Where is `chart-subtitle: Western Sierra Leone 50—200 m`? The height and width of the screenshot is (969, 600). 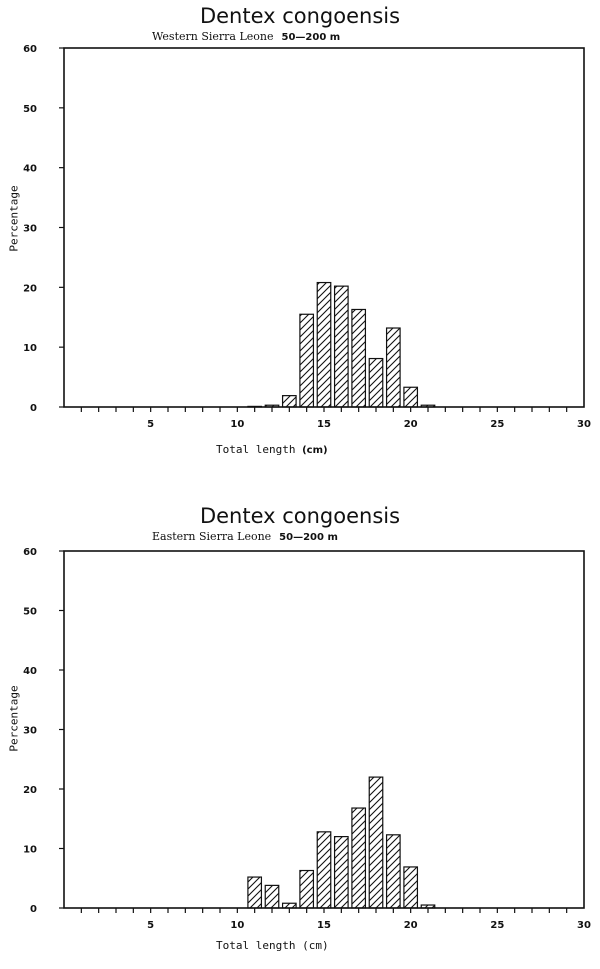 chart-subtitle: Western Sierra Leone 50—200 m is located at coordinates (246, 36).